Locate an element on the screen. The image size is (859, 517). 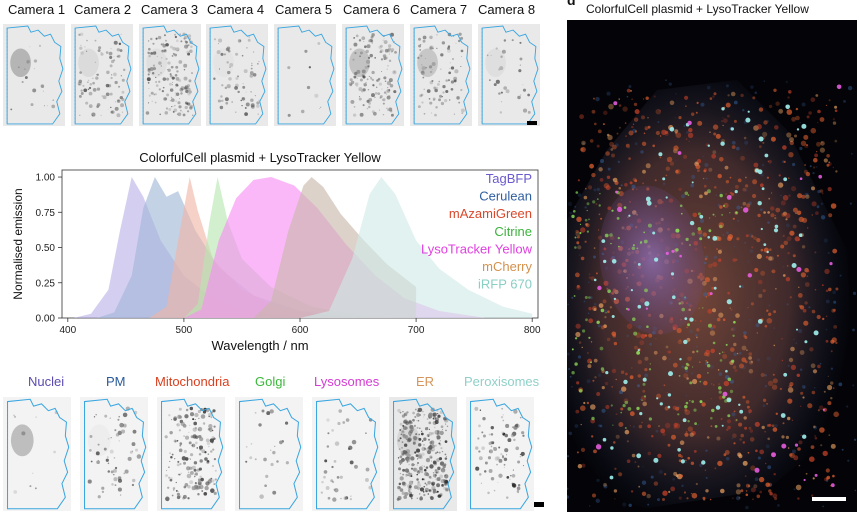
camera-label-3: Camera 3 is located at coordinates (170, 9).